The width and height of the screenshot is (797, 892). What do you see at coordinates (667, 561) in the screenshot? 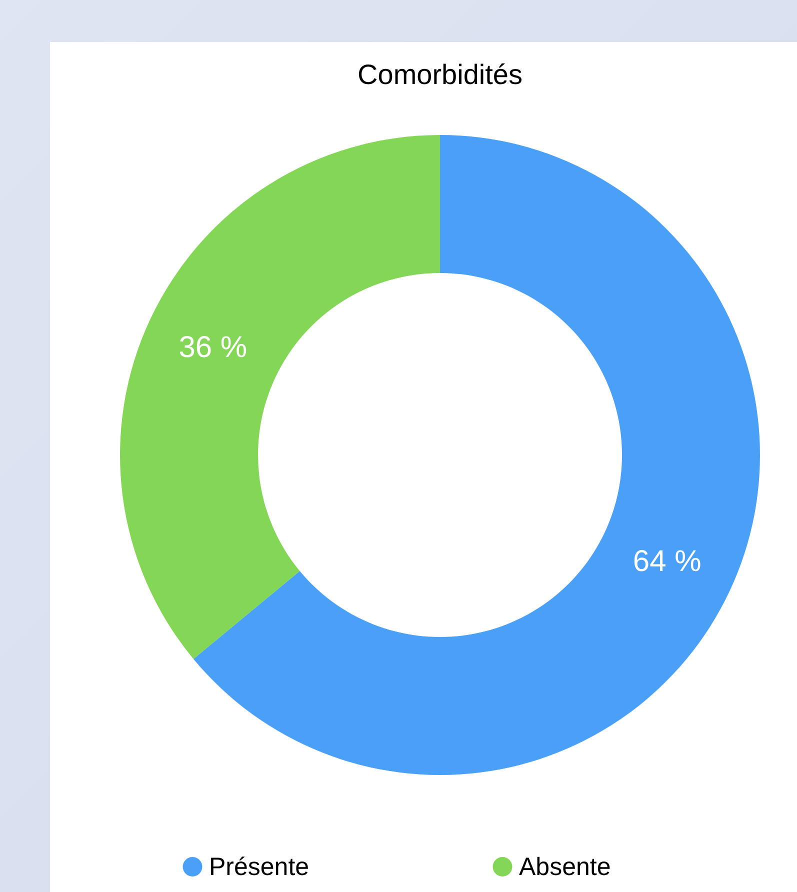
I see `data-label: 64 %` at bounding box center [667, 561].